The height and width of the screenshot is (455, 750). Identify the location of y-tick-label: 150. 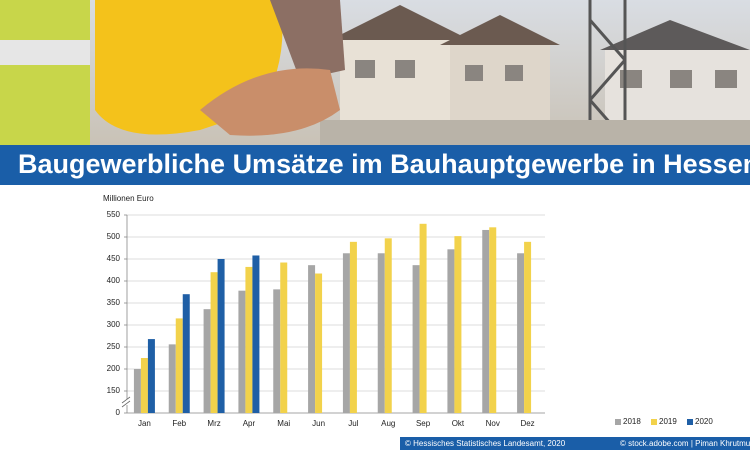
(114, 390).